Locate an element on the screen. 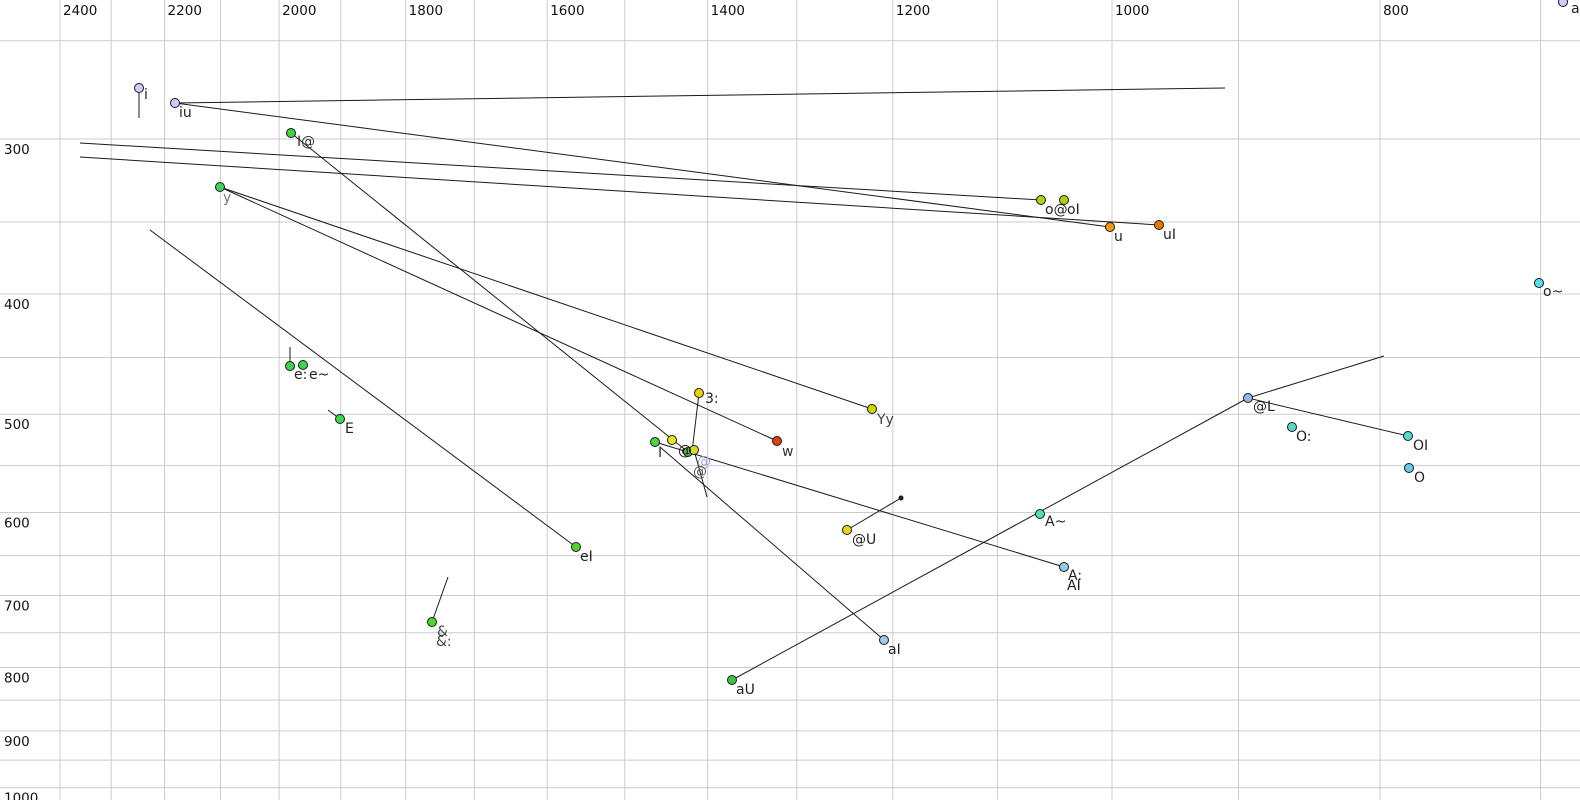  vowel-label-@-1: @ is located at coordinates (700, 472).